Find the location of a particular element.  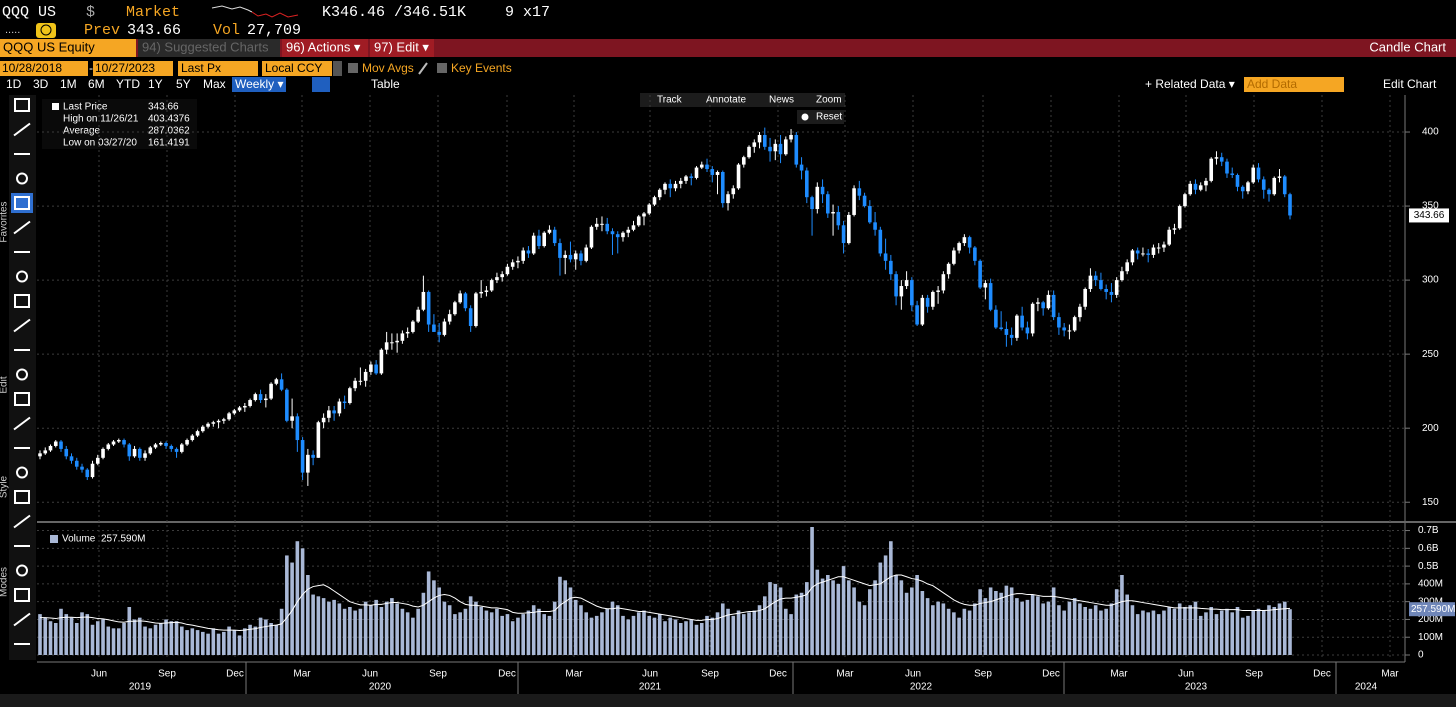

period: 6M is located at coordinates (96, 84).